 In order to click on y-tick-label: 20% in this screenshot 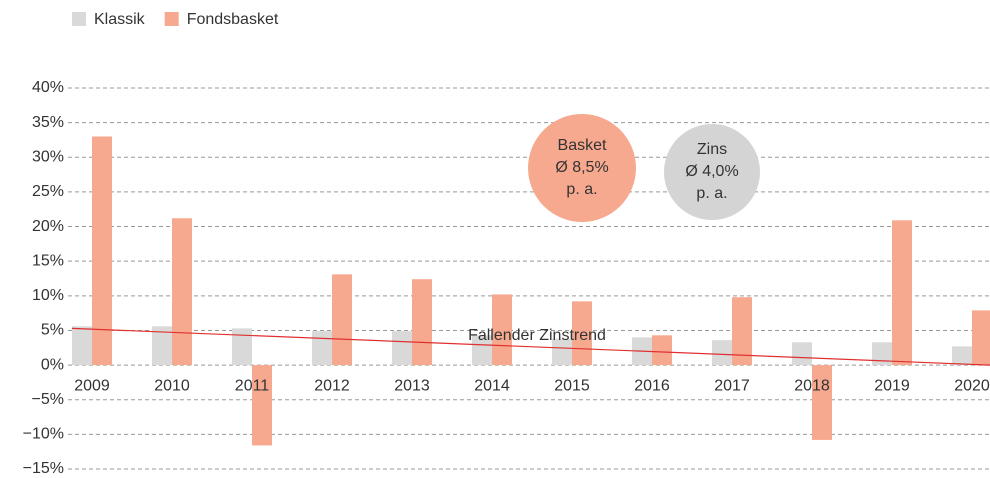, I will do `click(48, 226)`.